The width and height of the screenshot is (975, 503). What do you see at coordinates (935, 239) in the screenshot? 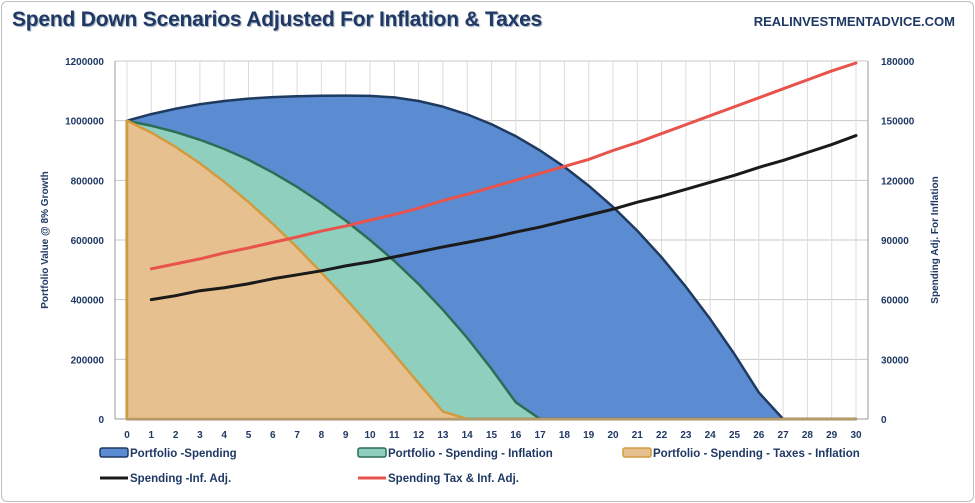
I see `y2-axis-label: Spending Adj. For Inflation` at bounding box center [935, 239].